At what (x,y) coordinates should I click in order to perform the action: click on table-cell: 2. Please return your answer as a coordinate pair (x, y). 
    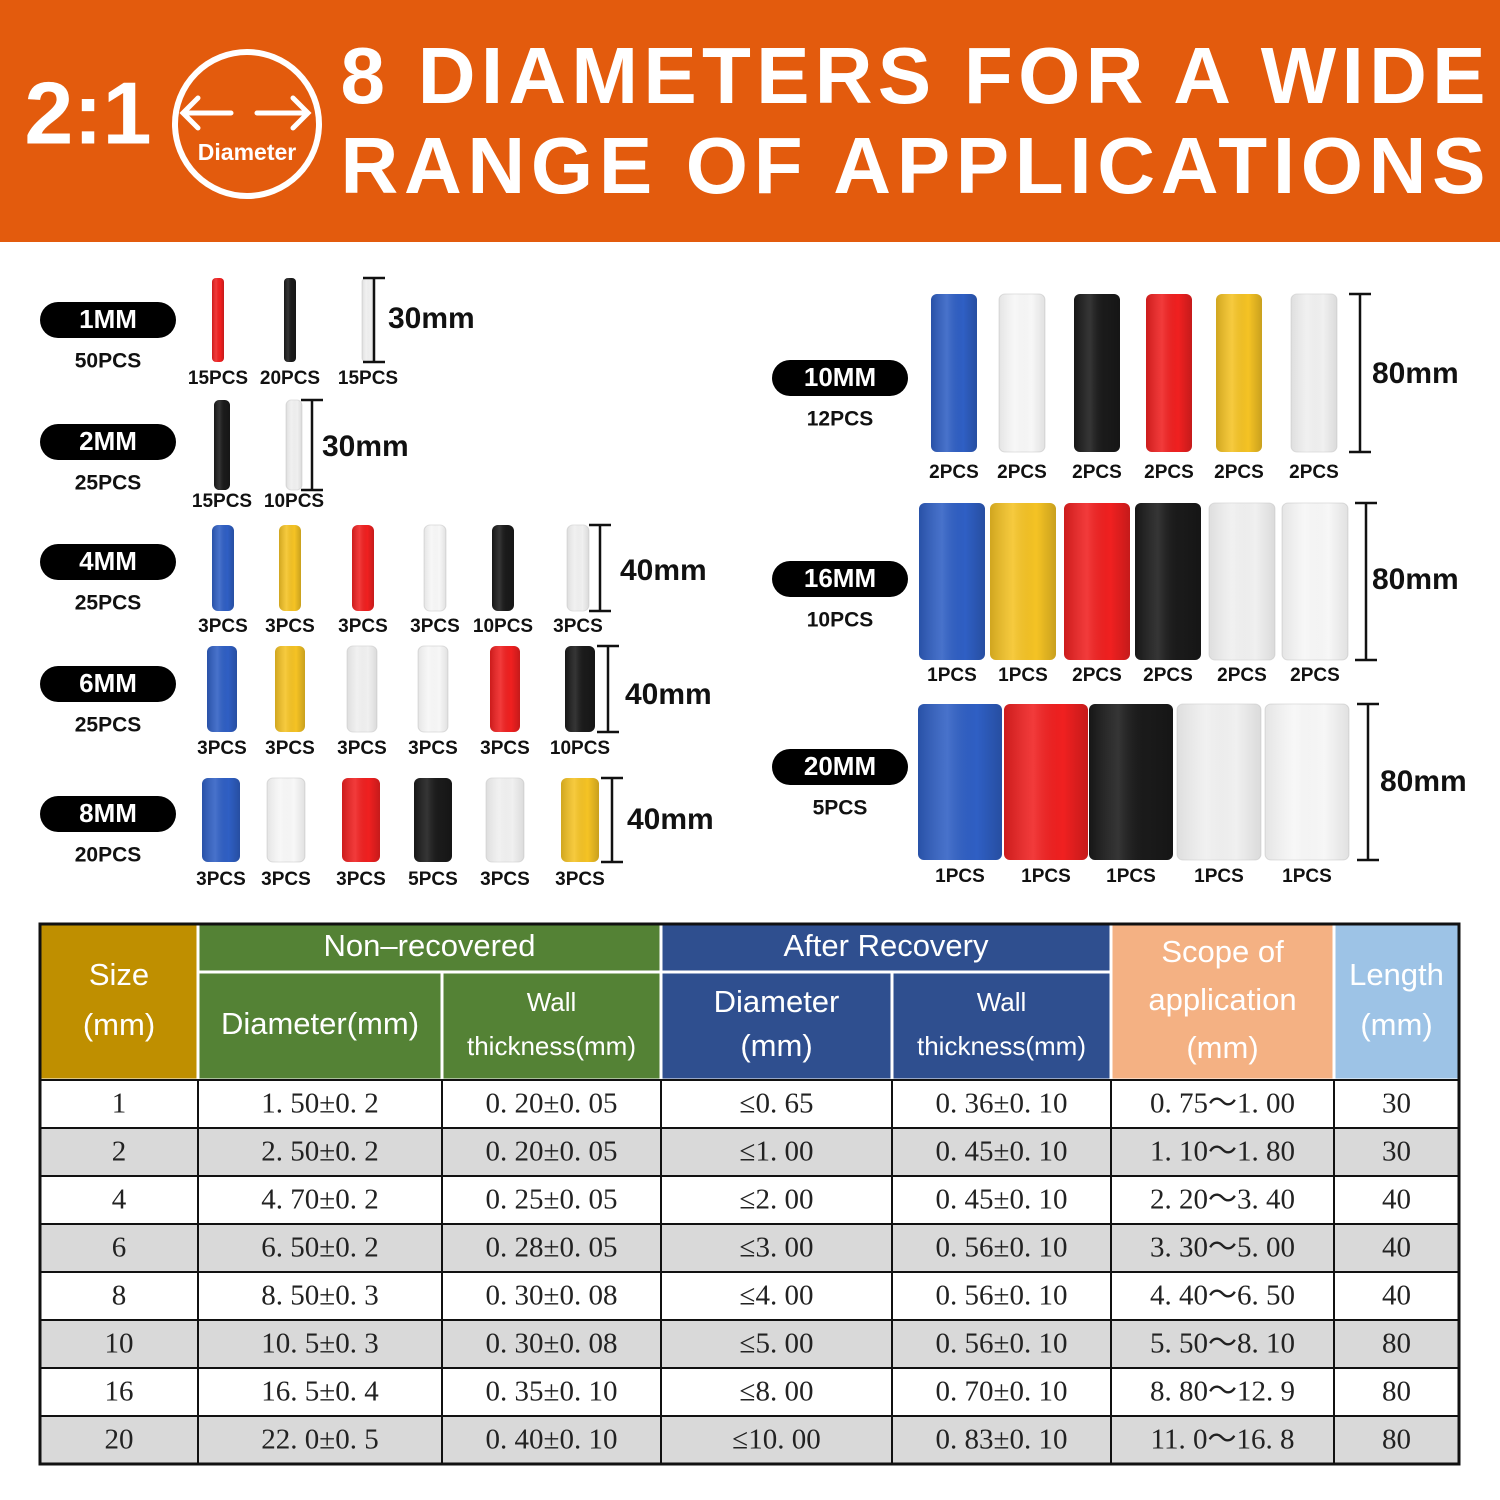
    Looking at the image, I should click on (119, 1152).